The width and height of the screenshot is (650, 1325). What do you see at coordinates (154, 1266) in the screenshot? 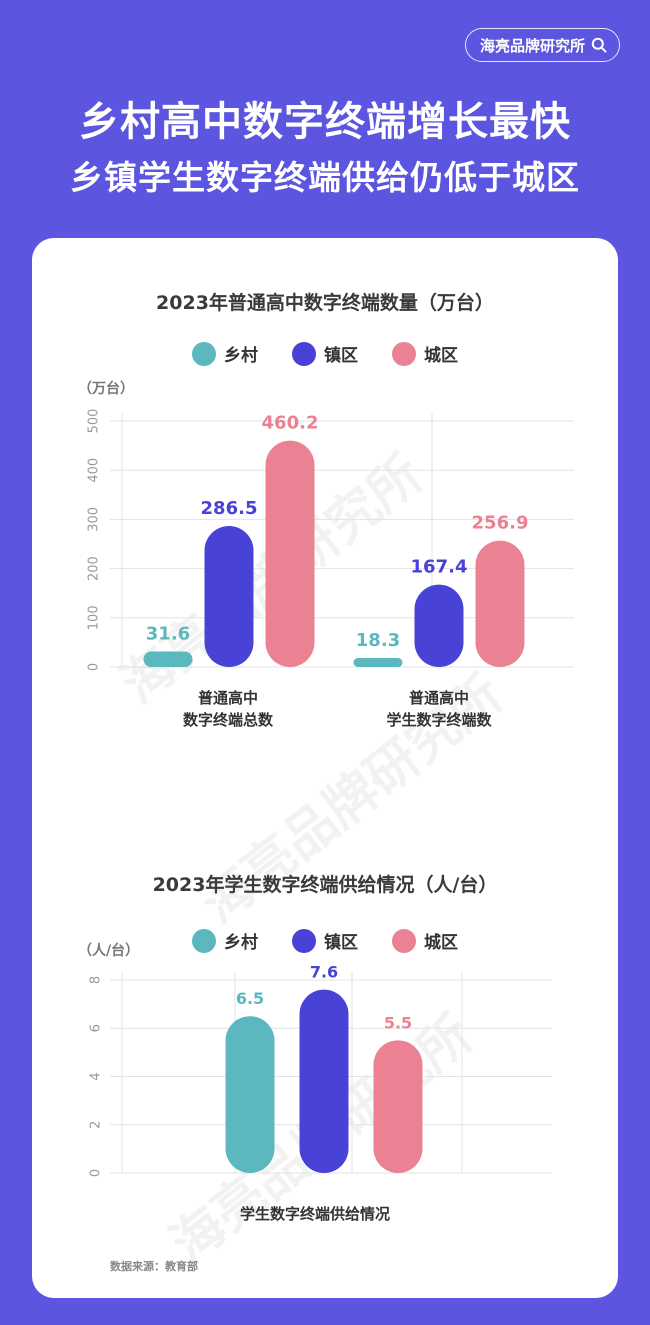
I see `data-source: 数据来源：教育部` at bounding box center [154, 1266].